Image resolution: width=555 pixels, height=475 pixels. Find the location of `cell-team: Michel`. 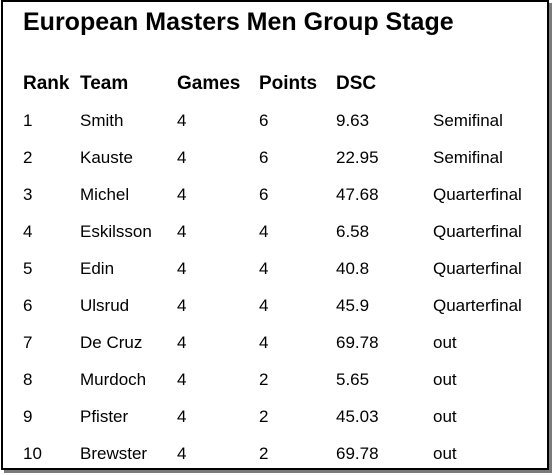

cell-team: Michel is located at coordinates (105, 194).